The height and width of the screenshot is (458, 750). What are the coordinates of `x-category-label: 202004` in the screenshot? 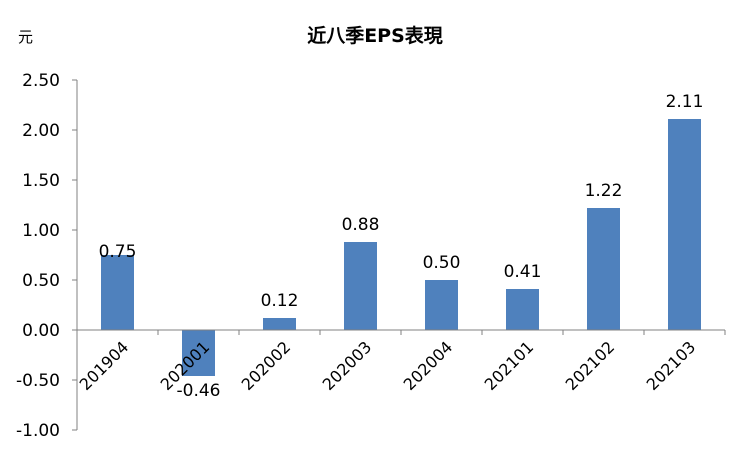 It's located at (428, 365).